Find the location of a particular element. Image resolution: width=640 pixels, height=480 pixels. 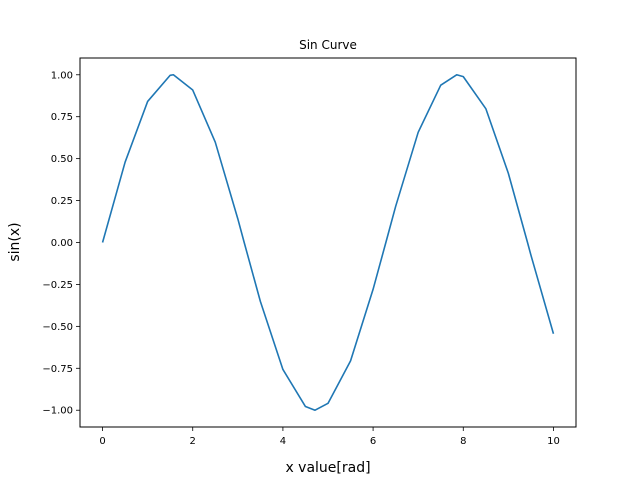

x-axis-label: x value[rad] is located at coordinates (327, 468).